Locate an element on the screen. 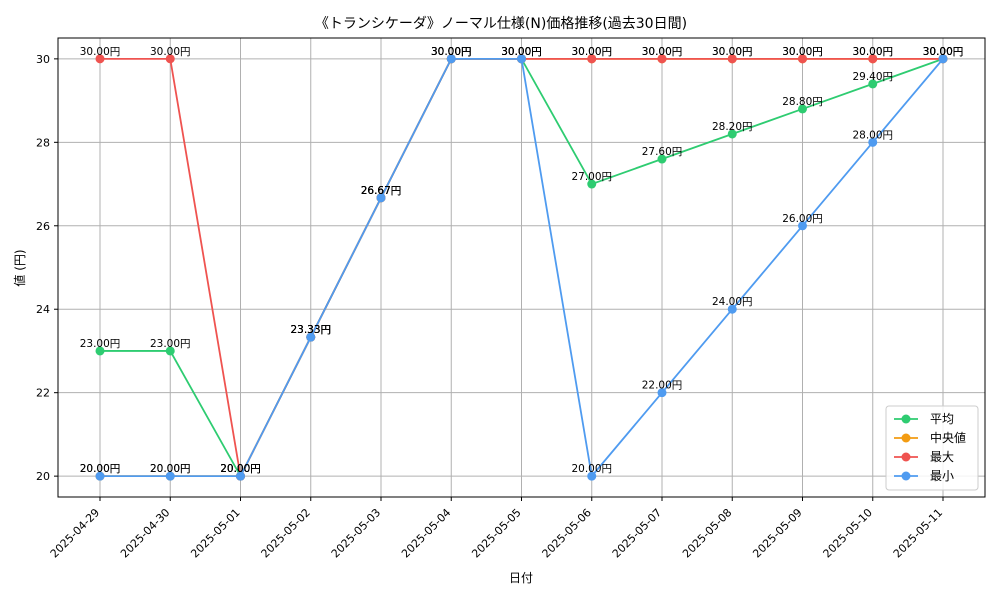 This screenshot has height=600, width=1000. y-axis-label: 値 (円) is located at coordinates (19, 267).